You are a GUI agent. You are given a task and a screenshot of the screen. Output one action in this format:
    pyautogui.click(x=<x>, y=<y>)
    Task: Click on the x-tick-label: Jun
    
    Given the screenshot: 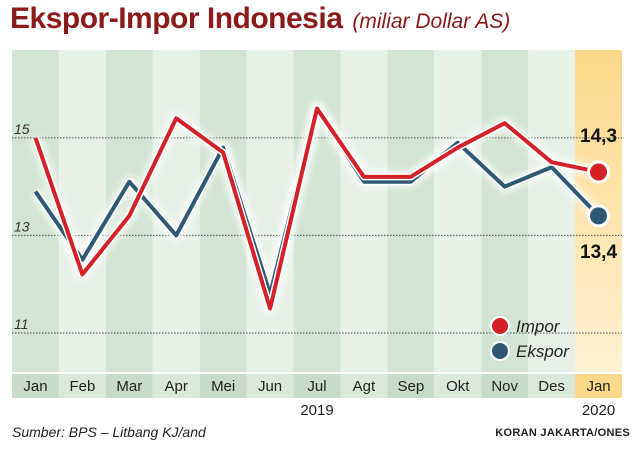 What is the action you would take?
    pyautogui.click(x=270, y=386)
    